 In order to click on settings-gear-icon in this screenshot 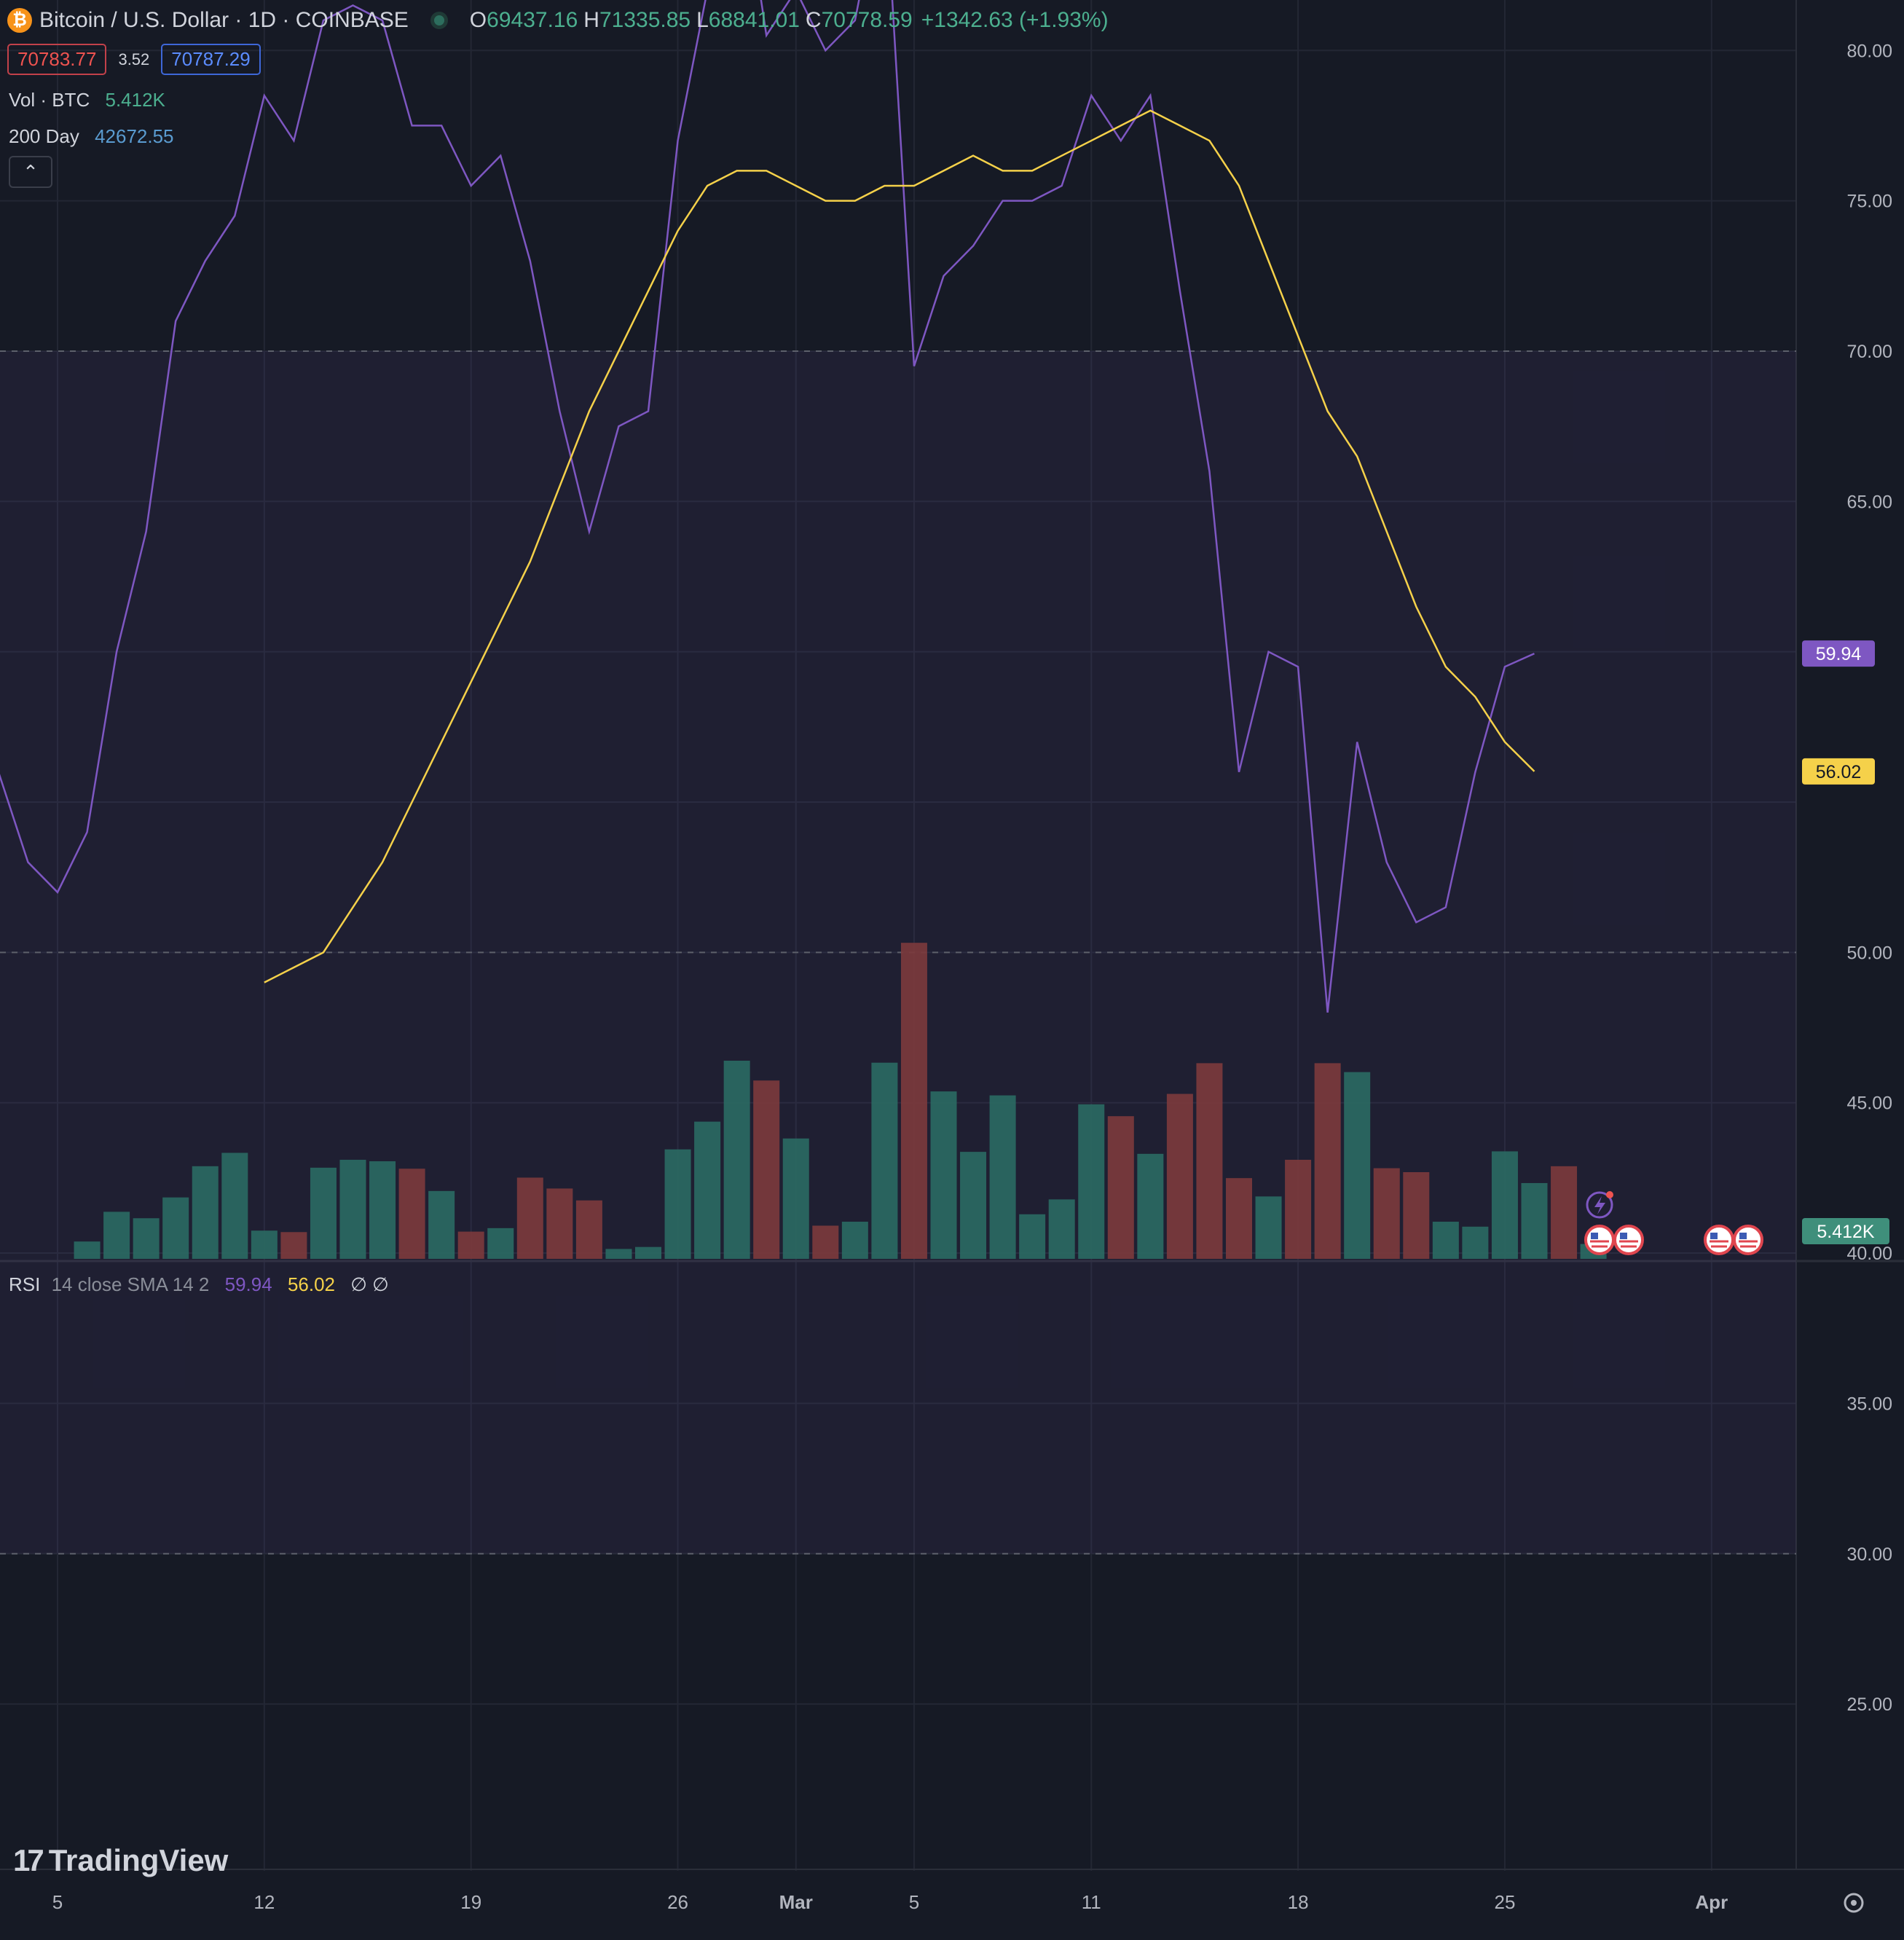, I will do `click(1854, 1903)`.